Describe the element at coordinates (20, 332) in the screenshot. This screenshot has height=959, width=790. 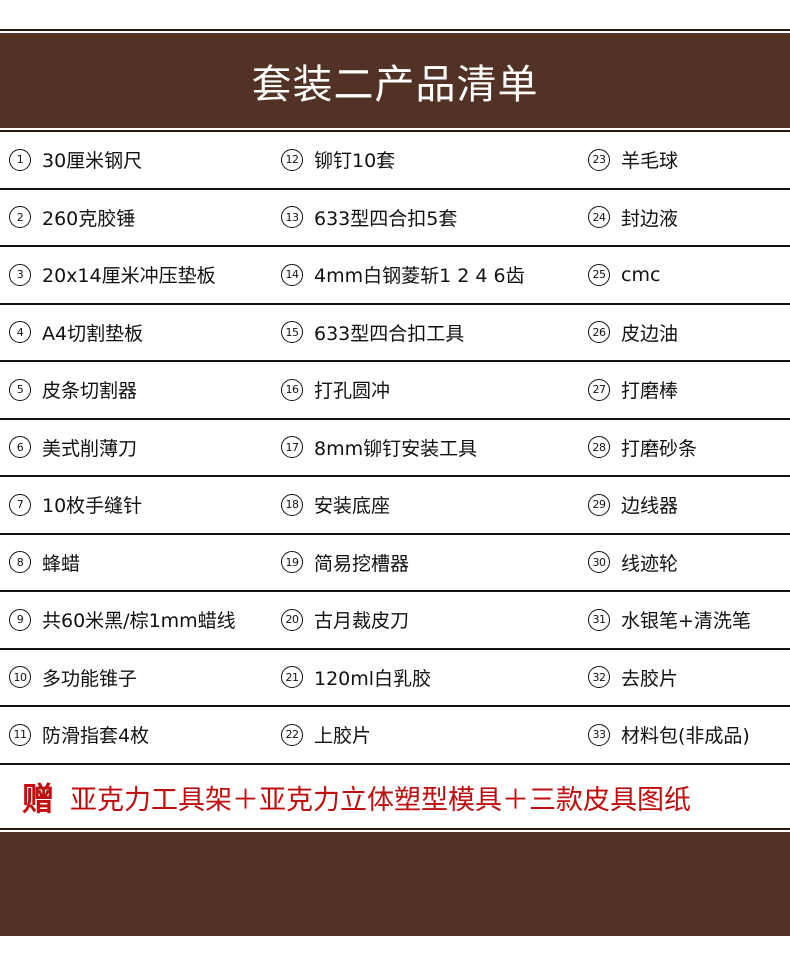
I see `item-number-badge: 4` at that location.